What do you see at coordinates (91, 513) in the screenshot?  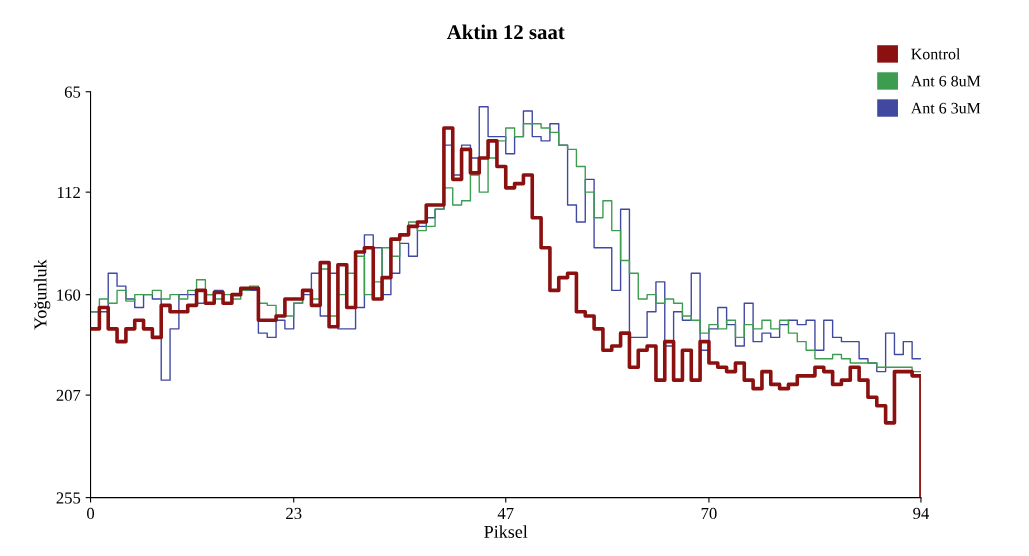 I see `x-tick-label: 0` at bounding box center [91, 513].